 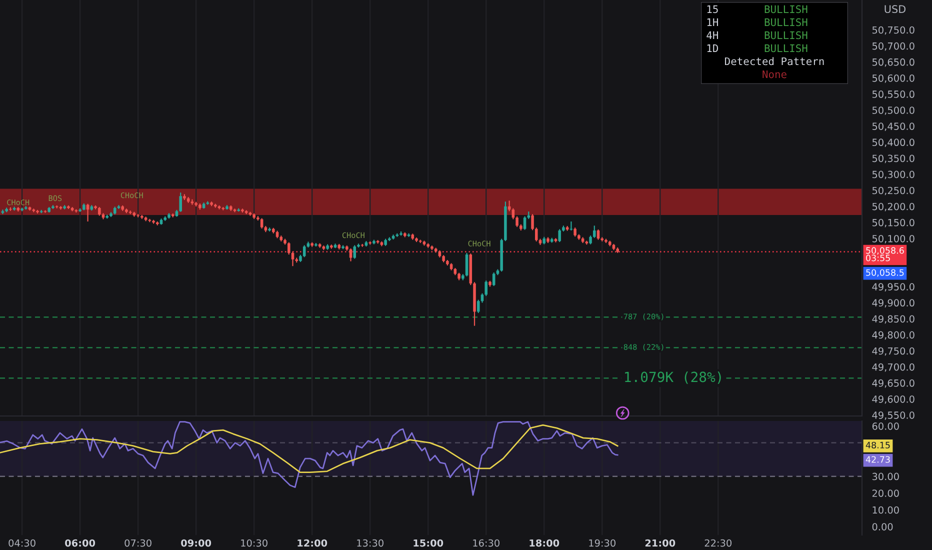 What do you see at coordinates (545, 543) in the screenshot?
I see `x-tick-label: 18:00` at bounding box center [545, 543].